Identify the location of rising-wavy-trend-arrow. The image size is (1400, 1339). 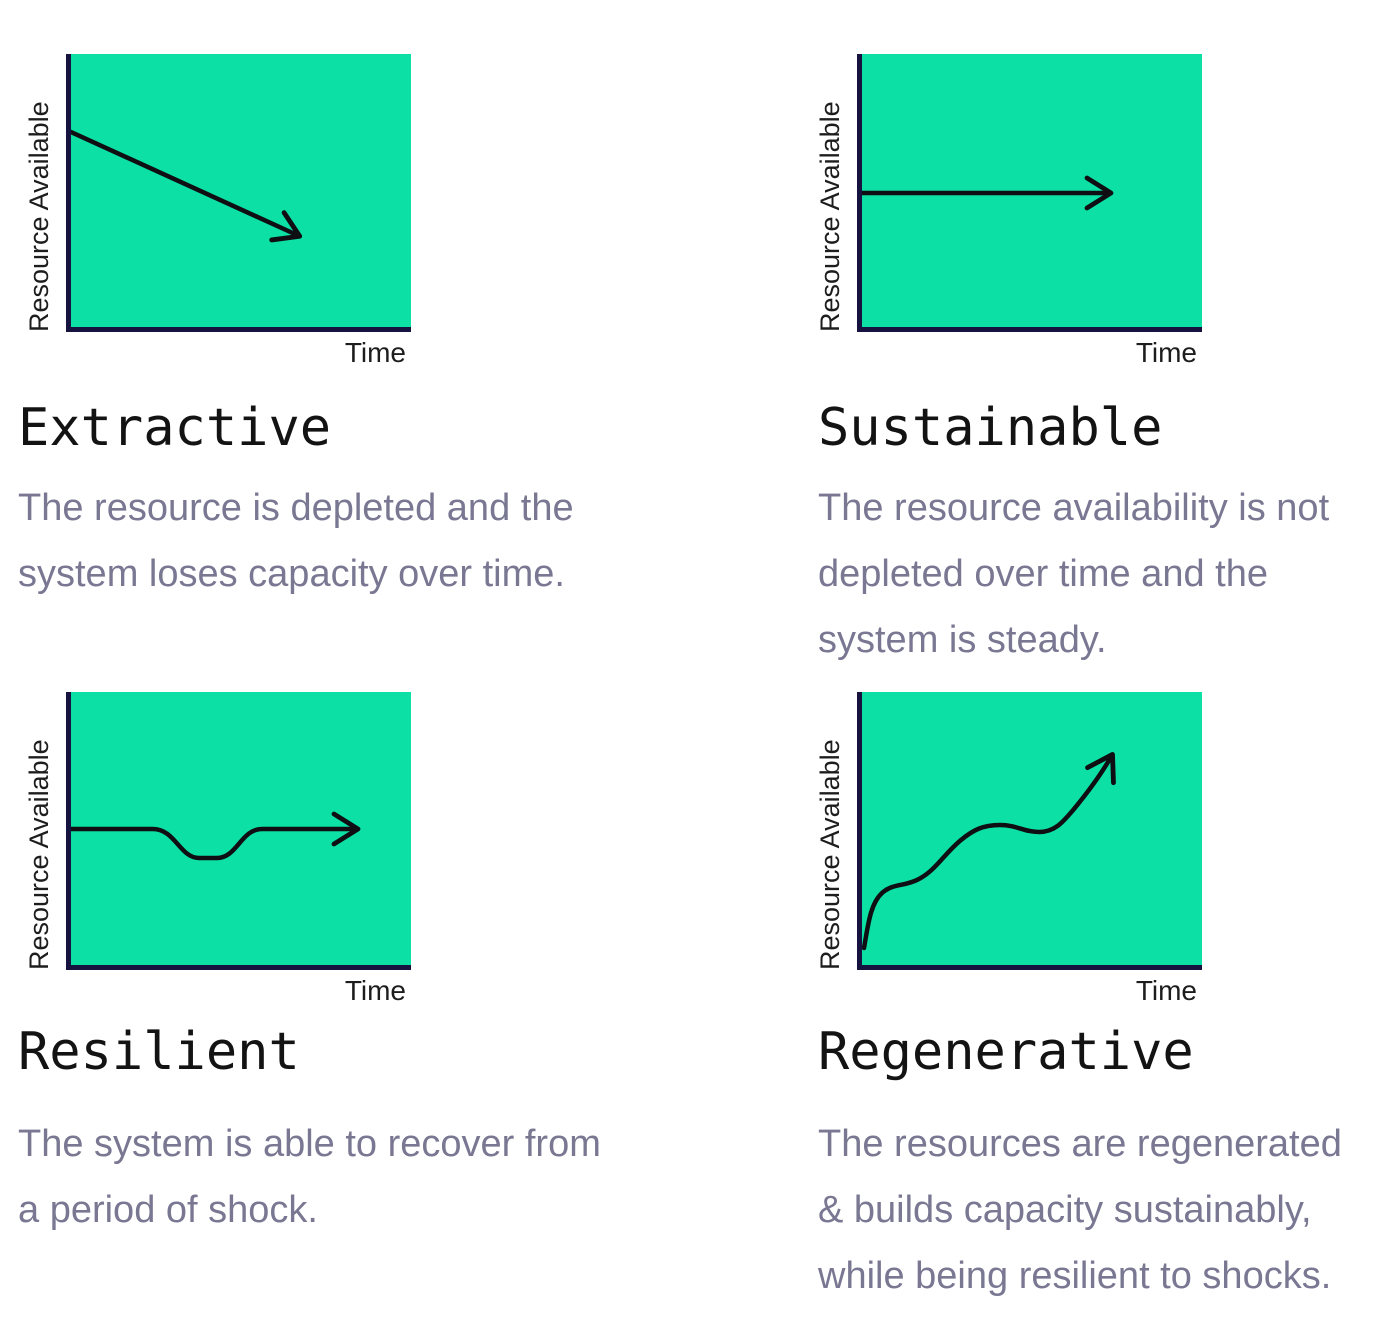
(989, 851).